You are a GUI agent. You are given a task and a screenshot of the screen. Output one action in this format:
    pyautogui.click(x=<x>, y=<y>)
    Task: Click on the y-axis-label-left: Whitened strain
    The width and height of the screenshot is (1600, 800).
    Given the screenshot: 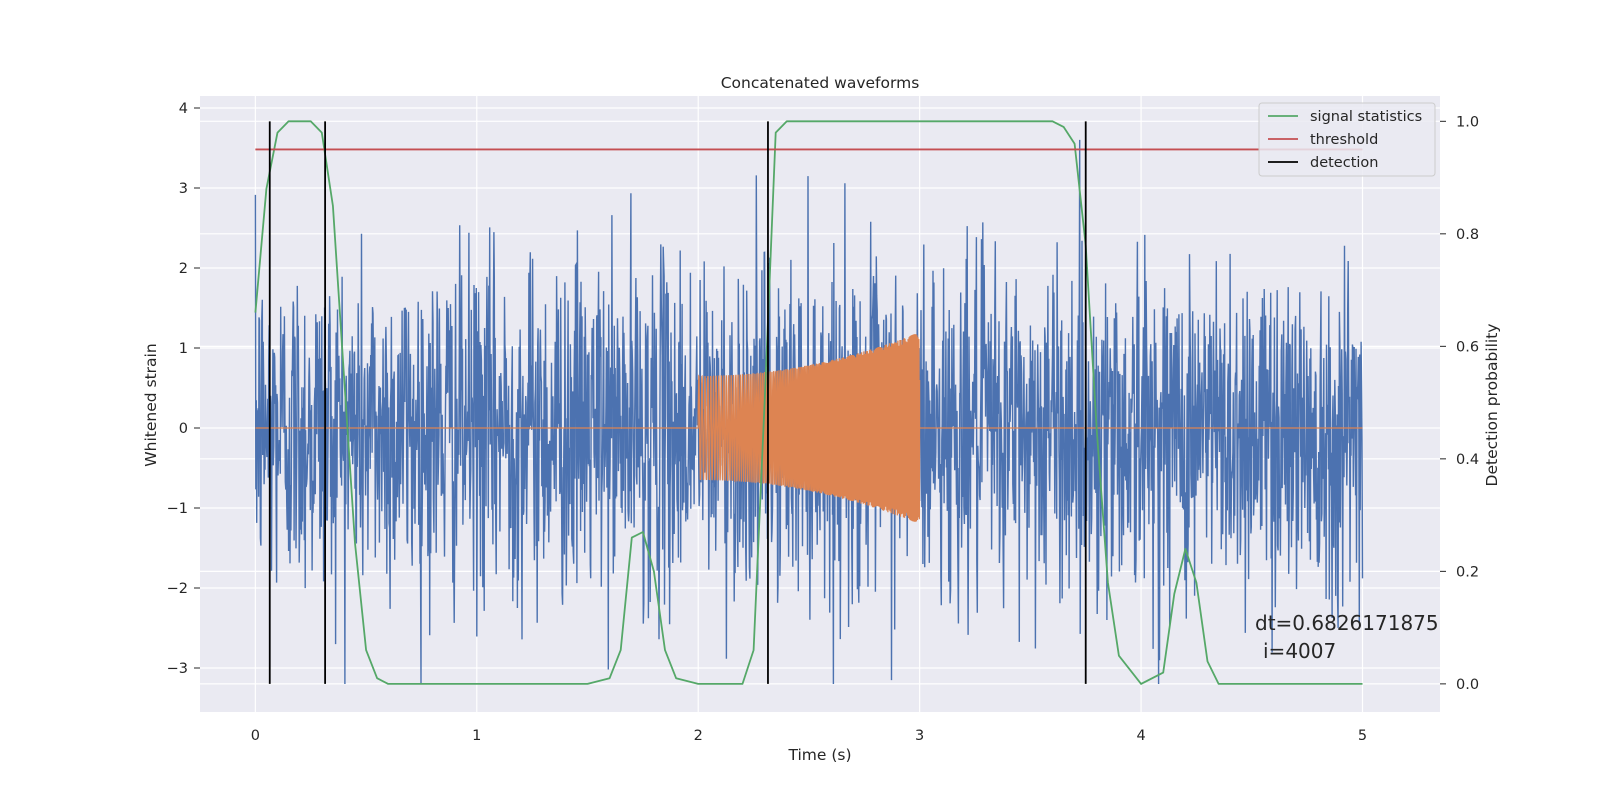 What is the action you would take?
    pyautogui.click(x=151, y=404)
    